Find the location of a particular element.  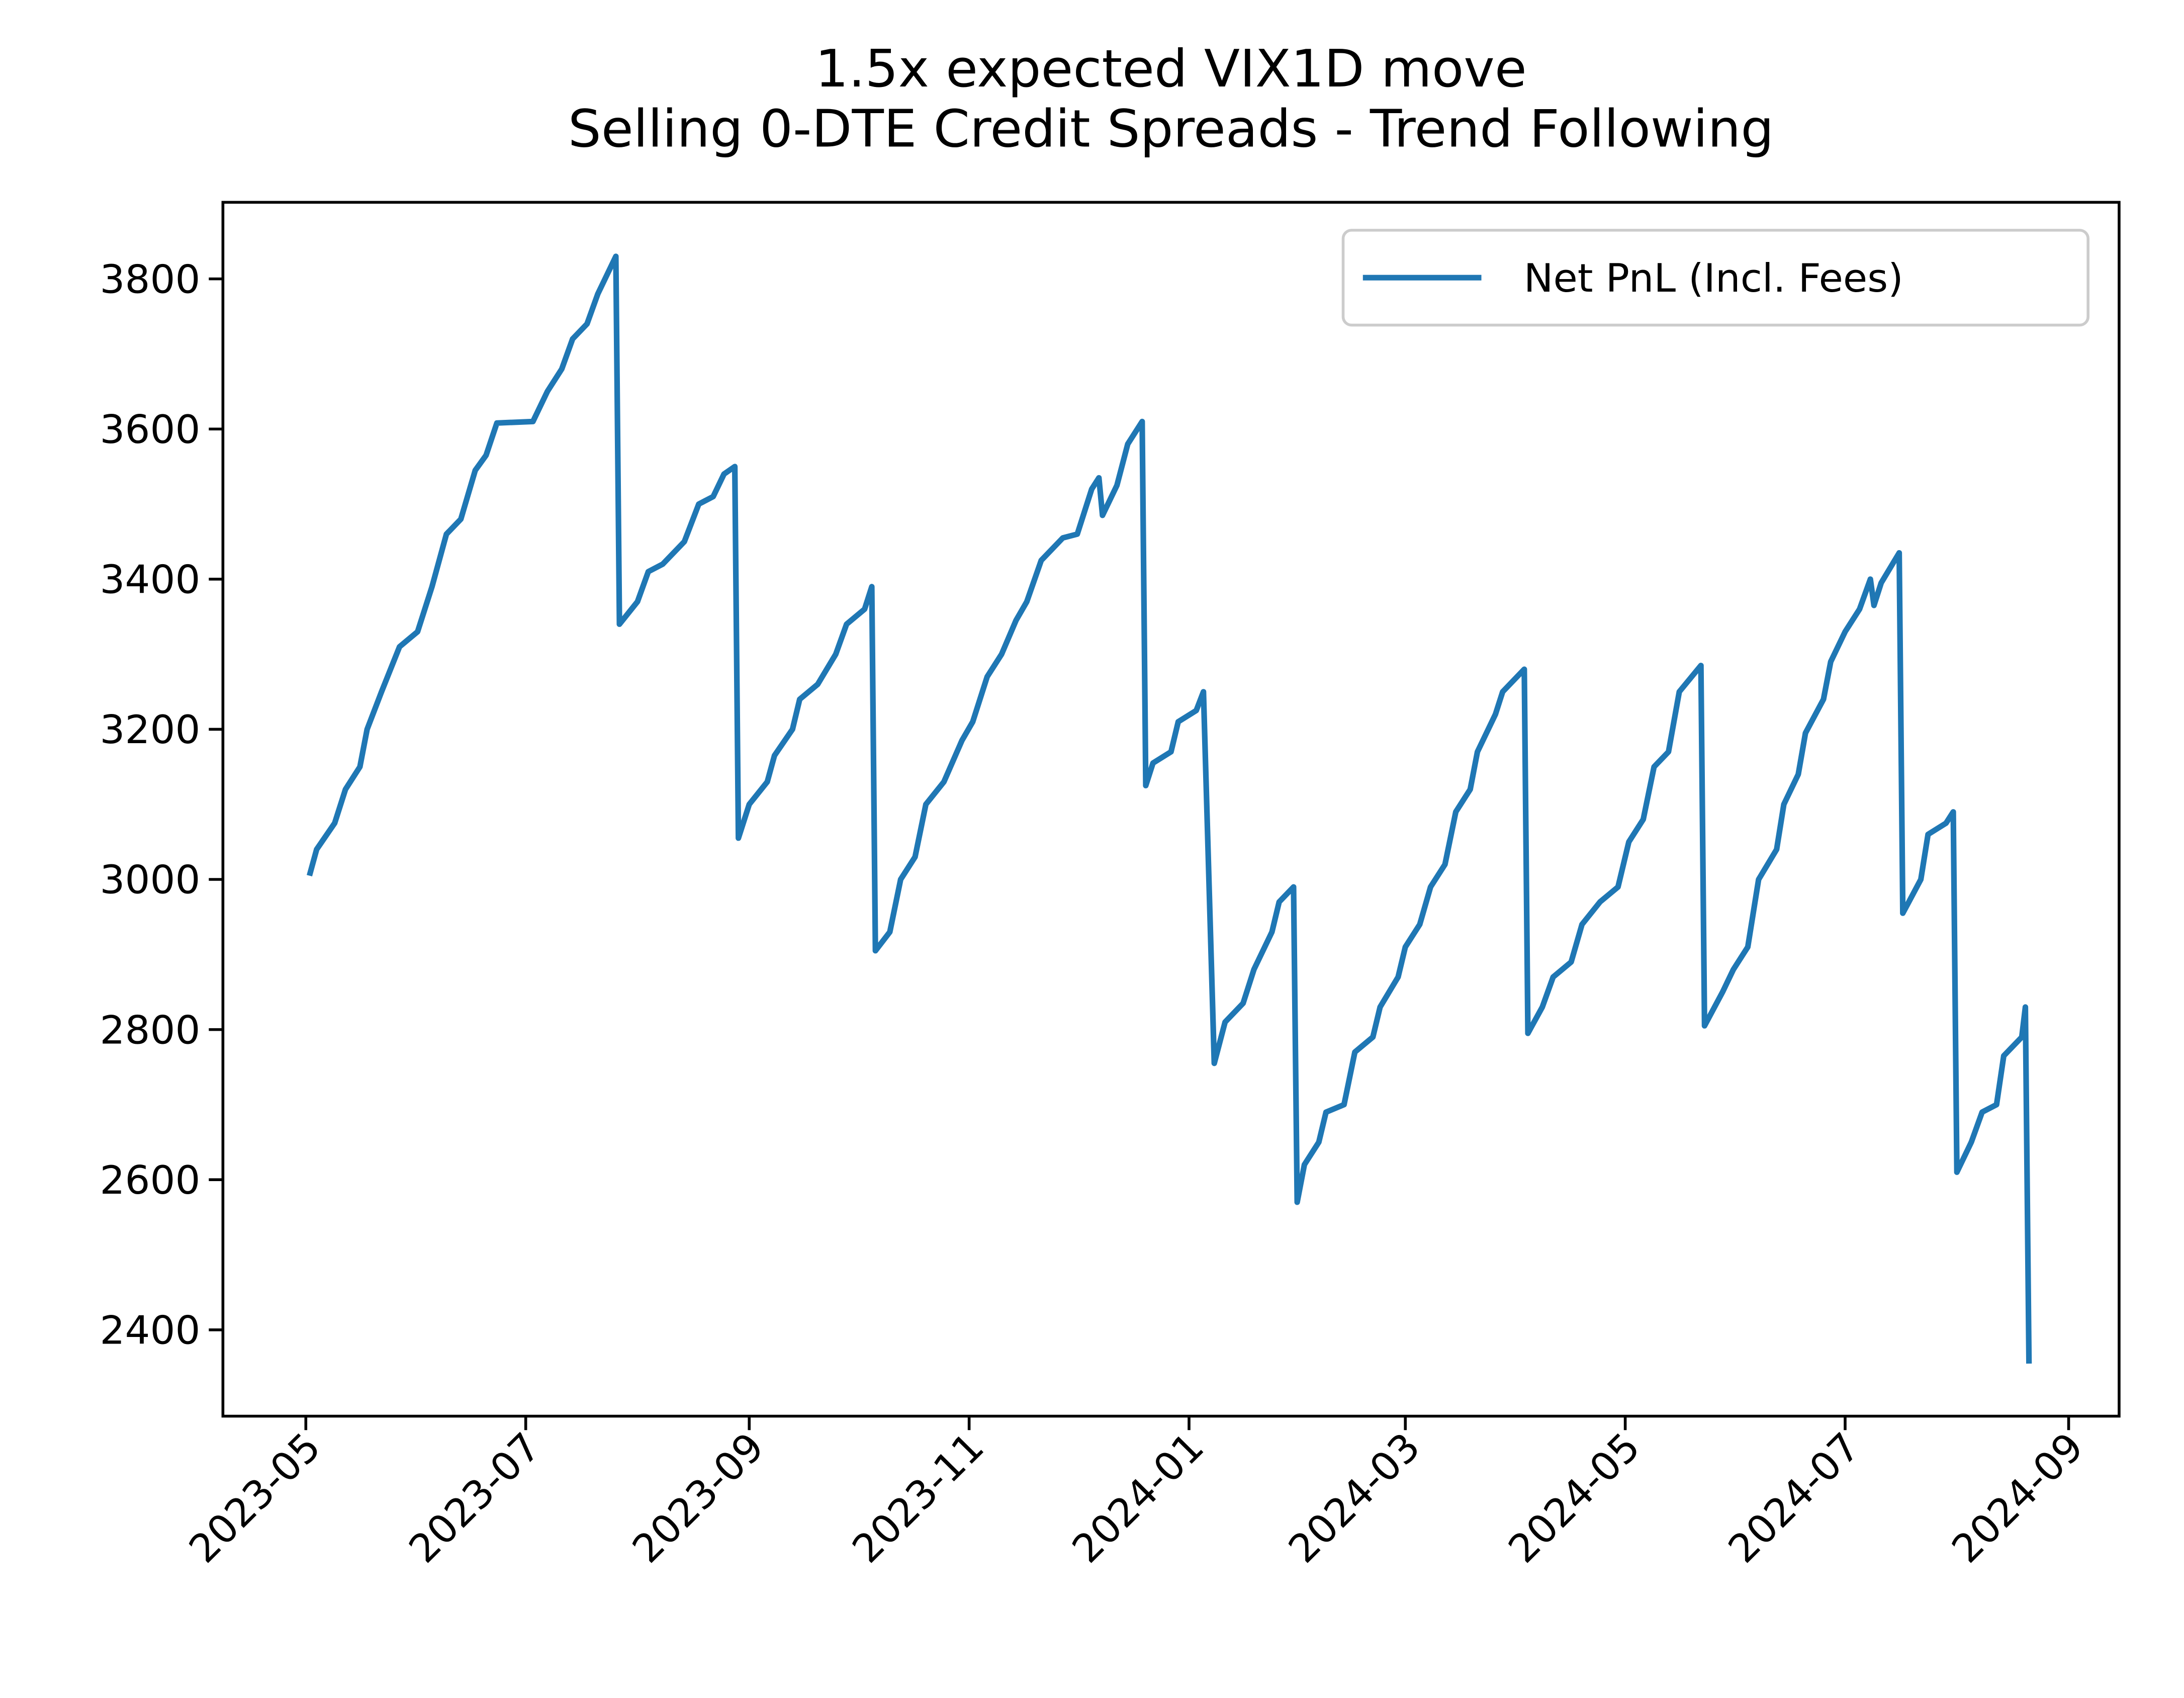

y-tick-label: 3400 is located at coordinates (151, 579).